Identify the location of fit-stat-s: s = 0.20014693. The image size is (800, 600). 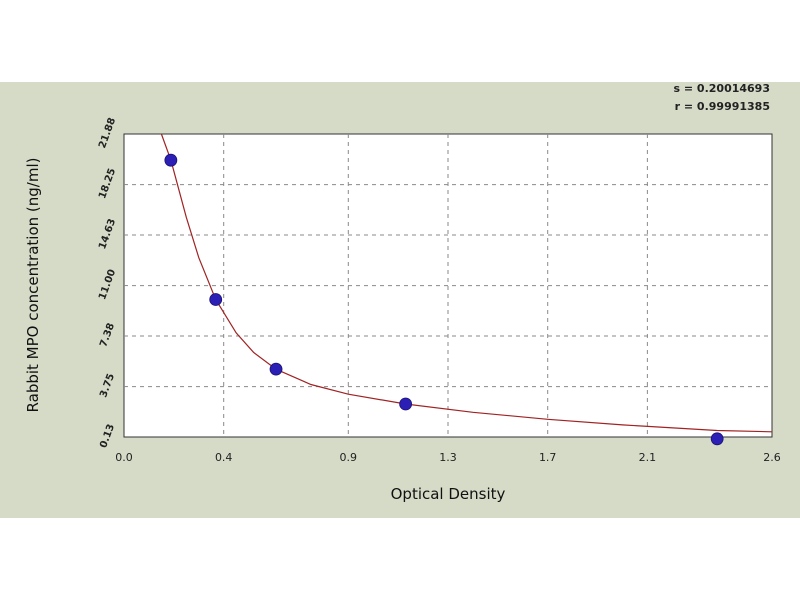
(722, 88).